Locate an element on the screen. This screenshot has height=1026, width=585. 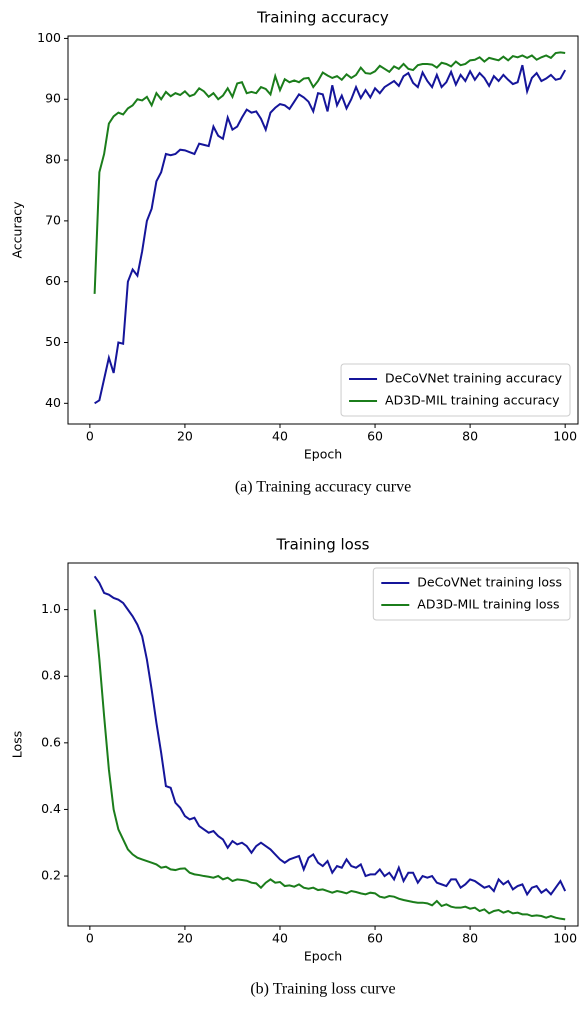
y-tick-label: 0.4 is located at coordinates (51, 808).